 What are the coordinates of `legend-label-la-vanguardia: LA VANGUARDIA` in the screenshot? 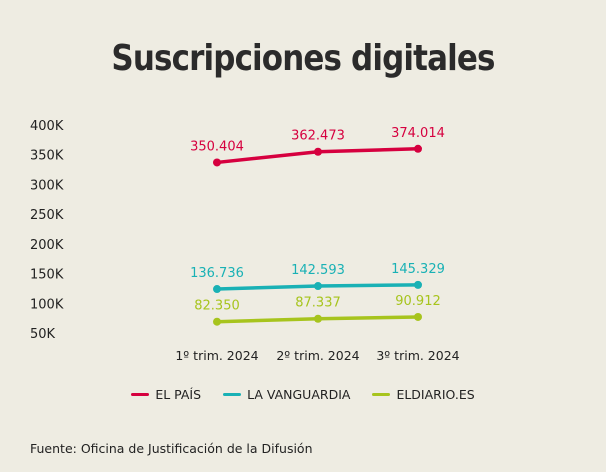 It's located at (299, 394).